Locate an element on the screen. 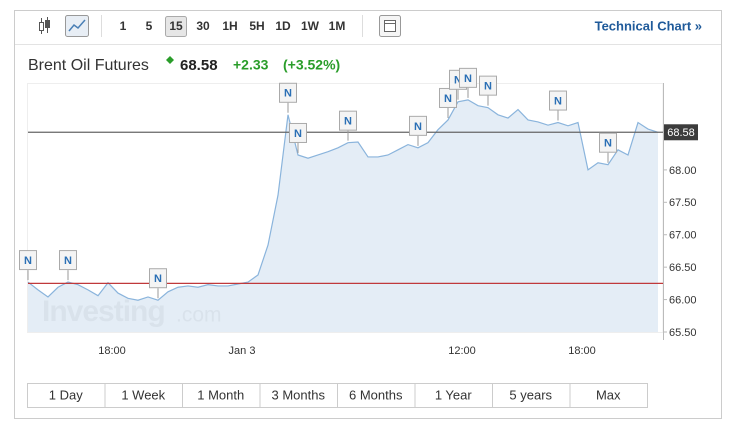 This screenshot has width=729, height=429. settings-icon is located at coordinates (390, 26).